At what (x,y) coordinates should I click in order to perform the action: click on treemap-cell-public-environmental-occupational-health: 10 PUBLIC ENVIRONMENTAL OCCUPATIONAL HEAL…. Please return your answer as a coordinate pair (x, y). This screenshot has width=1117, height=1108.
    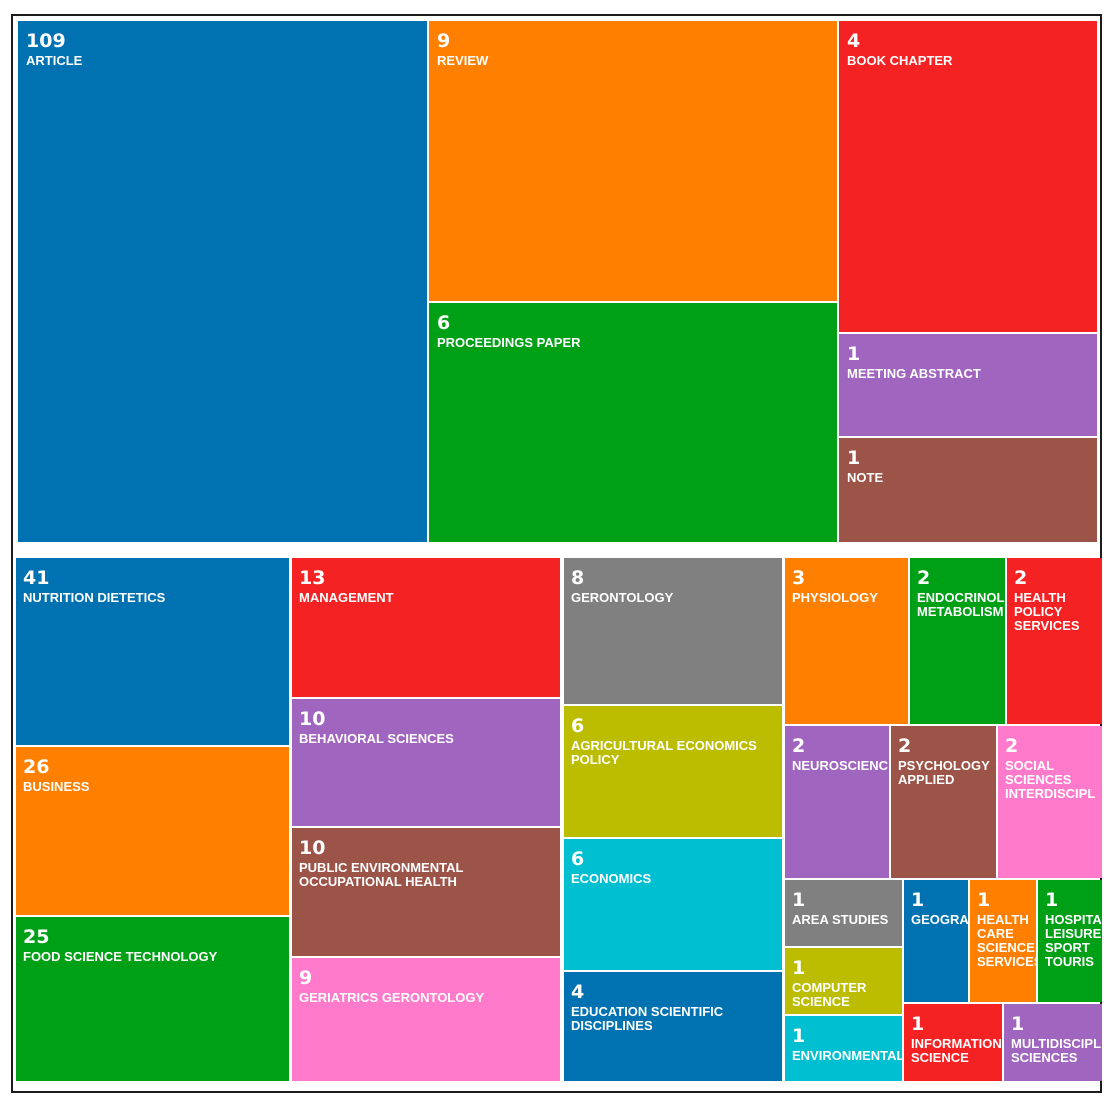
    Looking at the image, I should click on (426, 892).